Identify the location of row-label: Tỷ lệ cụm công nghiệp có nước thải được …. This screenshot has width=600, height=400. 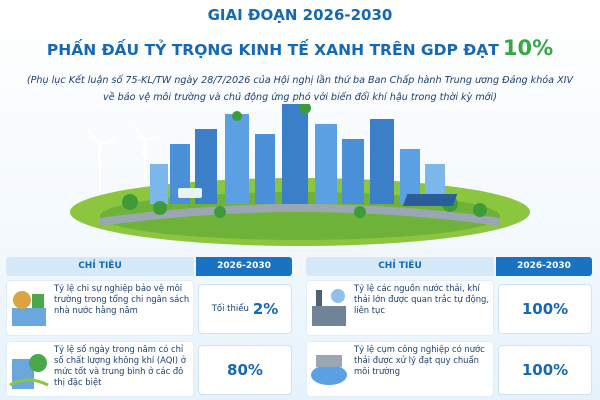
(419, 360).